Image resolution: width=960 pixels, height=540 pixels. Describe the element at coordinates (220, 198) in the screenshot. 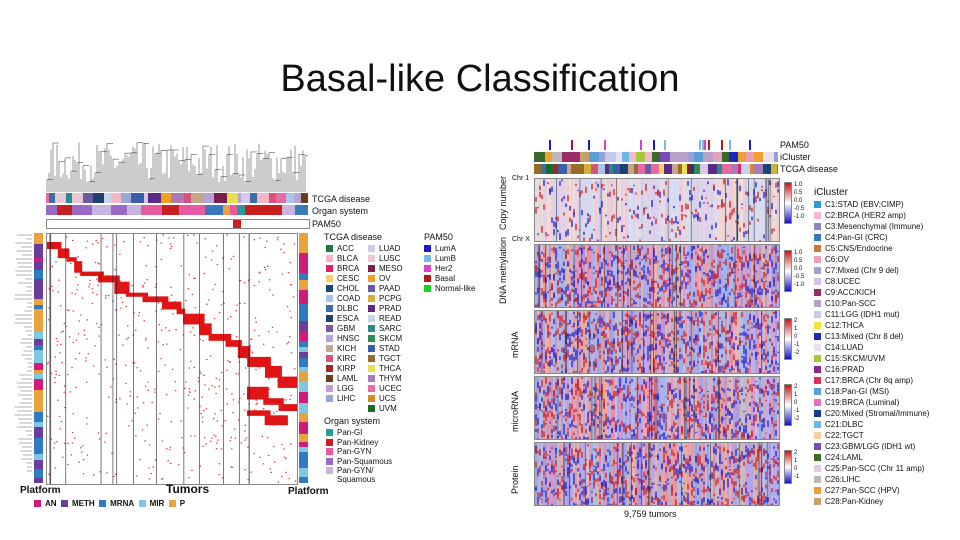

I see `strip-segment` at that location.